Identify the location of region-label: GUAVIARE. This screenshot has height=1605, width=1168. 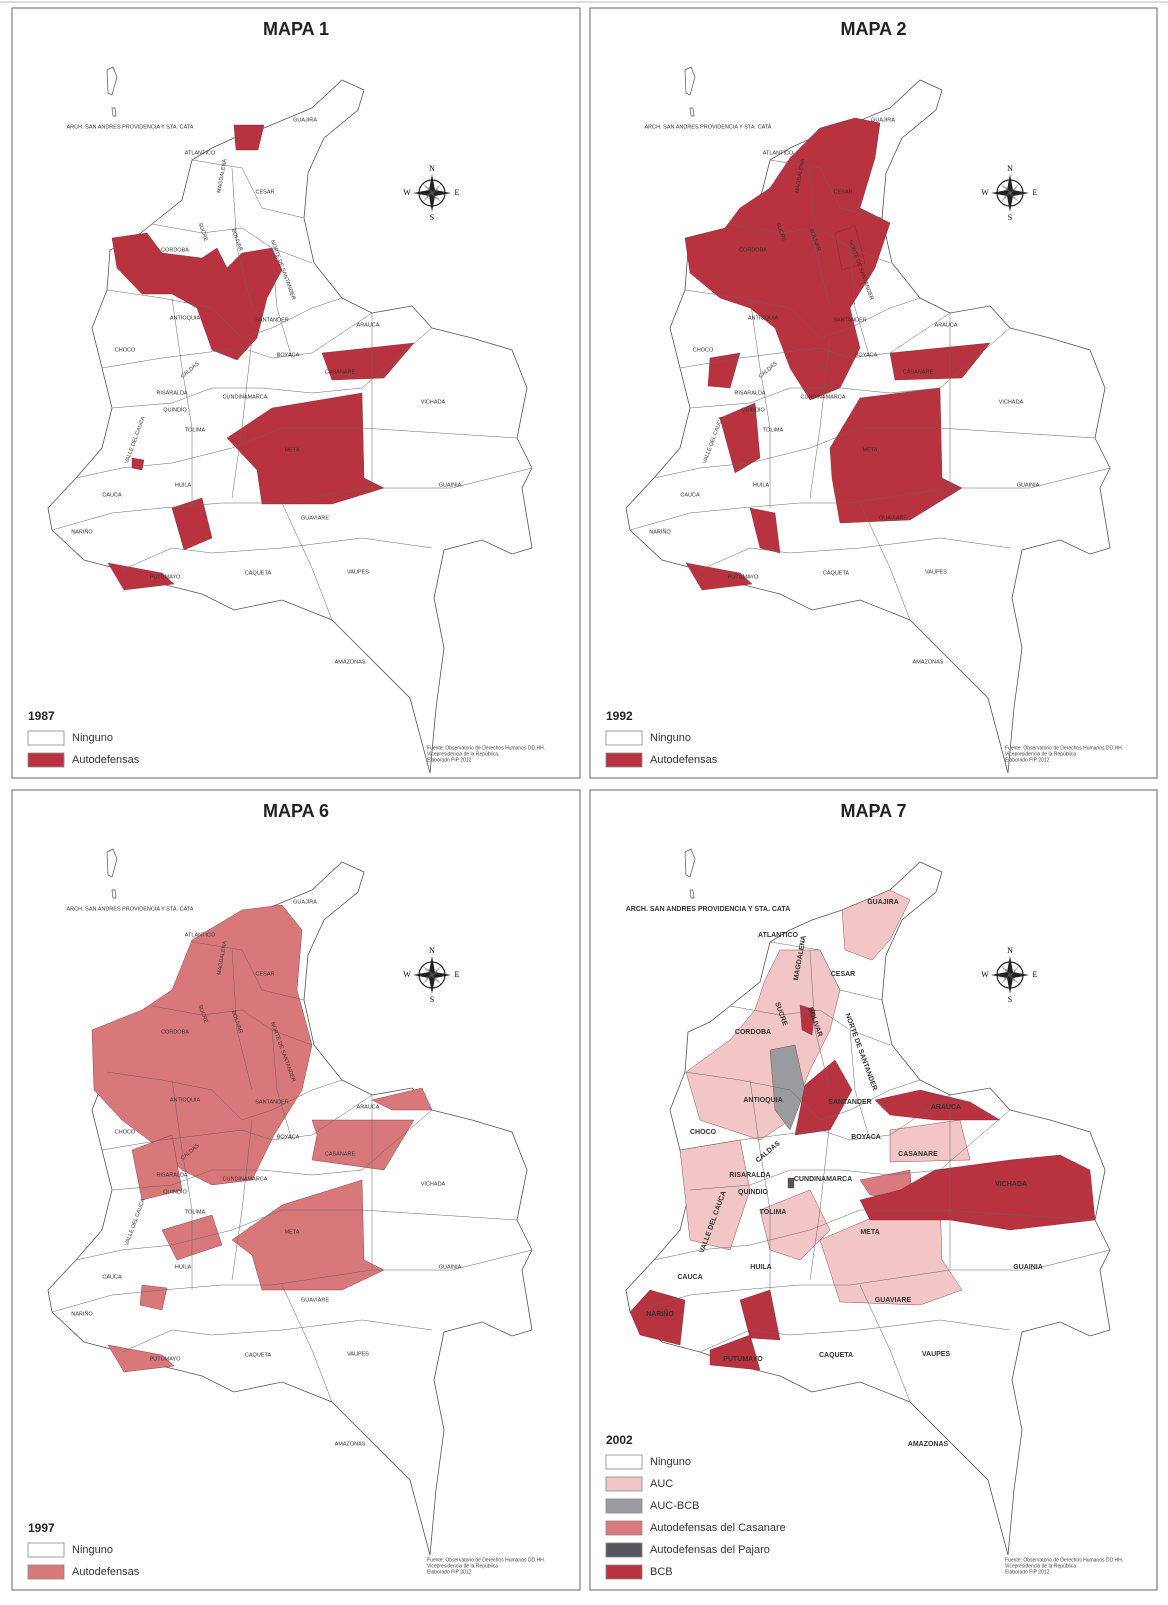
(893, 518).